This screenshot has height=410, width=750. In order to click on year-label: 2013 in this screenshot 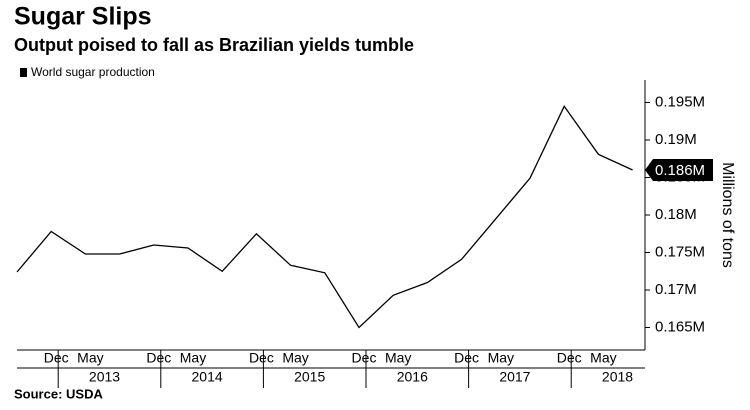, I will do `click(104, 377)`.